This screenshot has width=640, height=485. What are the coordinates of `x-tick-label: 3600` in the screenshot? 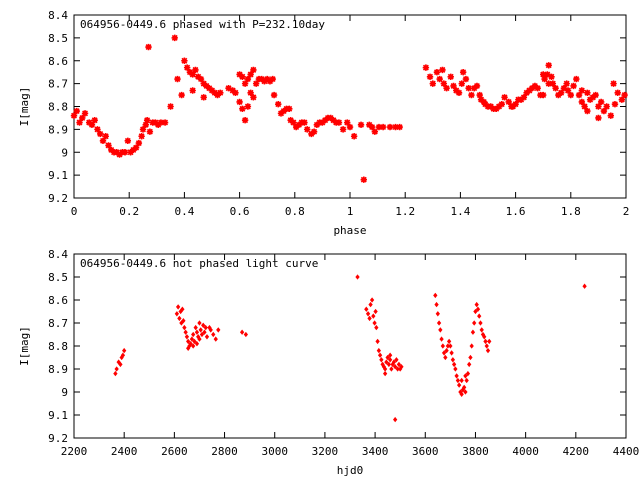 It's located at (425, 451).